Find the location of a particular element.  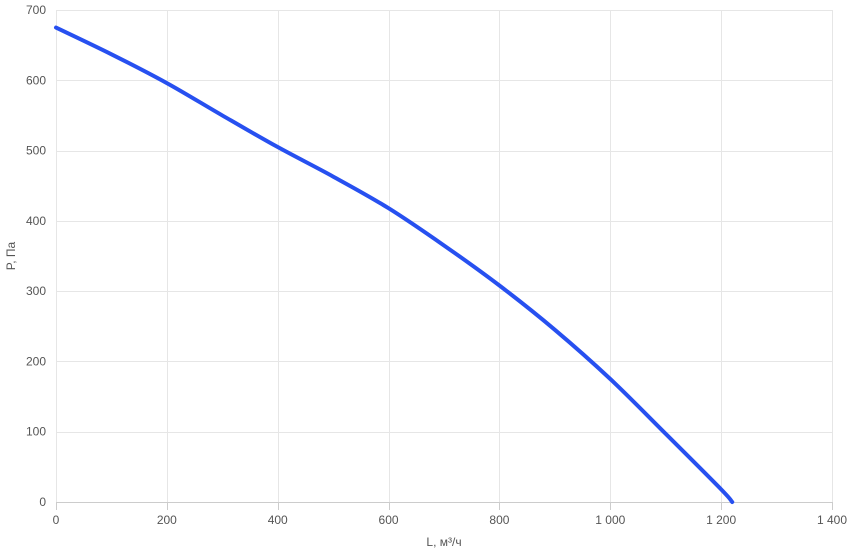

y-axis-ticks: 0 100 200 300 400 500 600 700 is located at coordinates (36, 256).